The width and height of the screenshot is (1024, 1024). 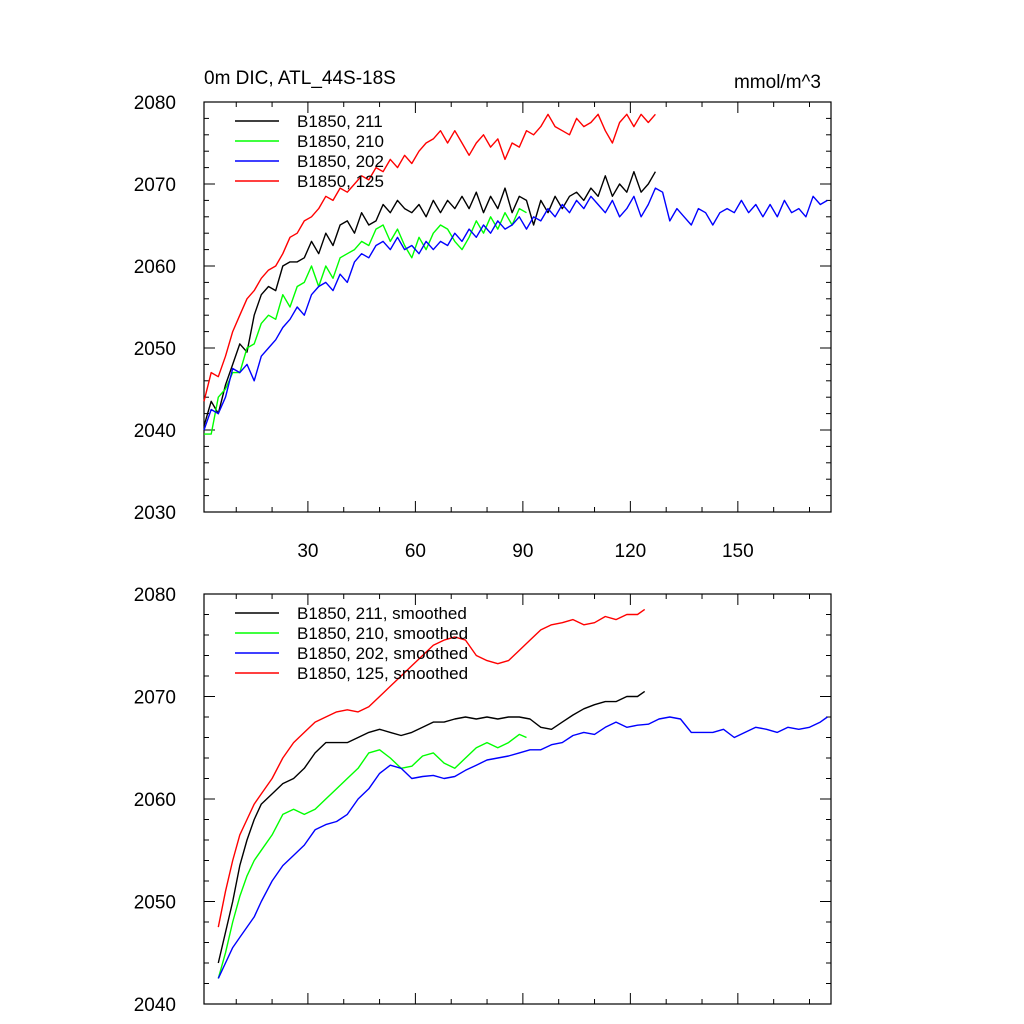 What do you see at coordinates (522, 551) in the screenshot?
I see `x-tick-label: 90` at bounding box center [522, 551].